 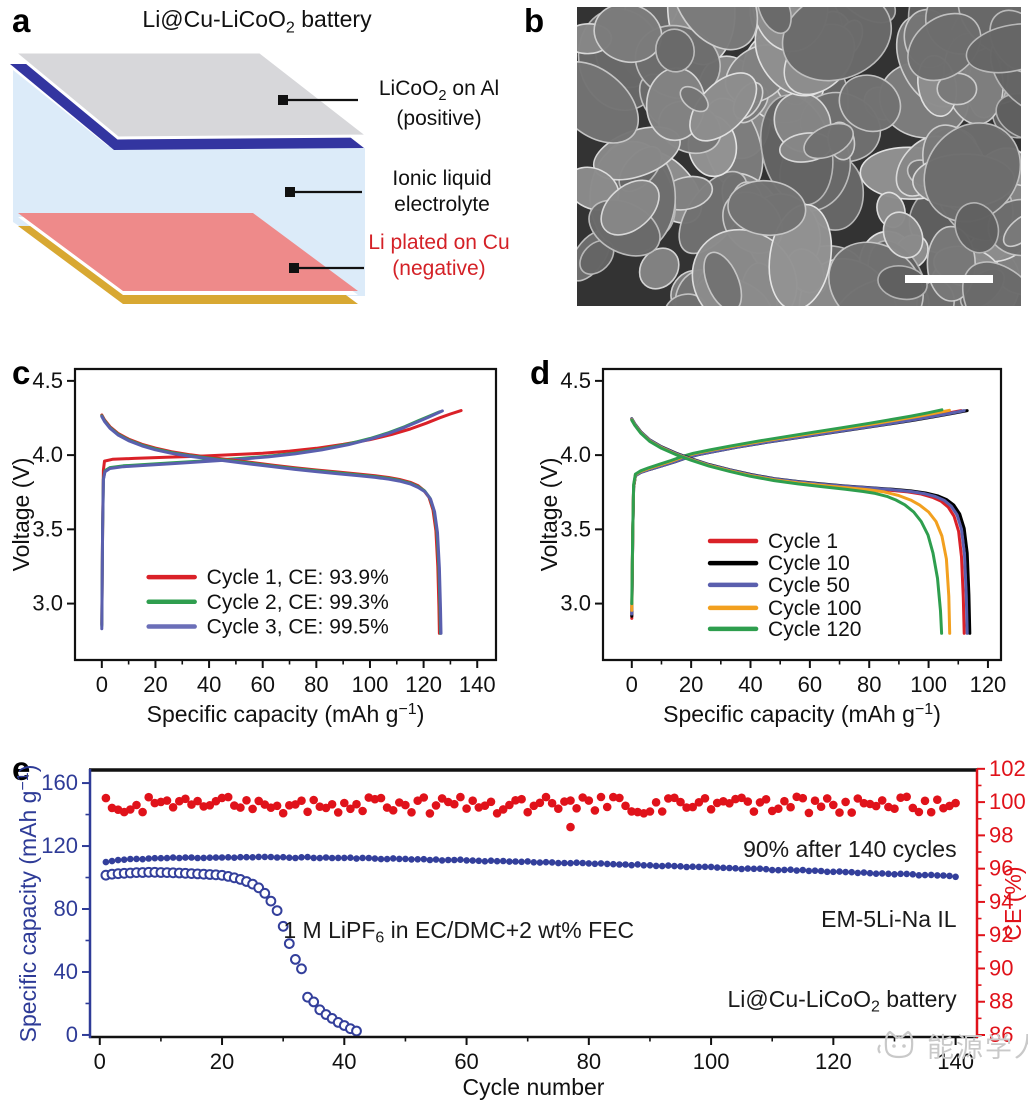 I want to click on line-cycle120-discharge, so click(x=787, y=526).